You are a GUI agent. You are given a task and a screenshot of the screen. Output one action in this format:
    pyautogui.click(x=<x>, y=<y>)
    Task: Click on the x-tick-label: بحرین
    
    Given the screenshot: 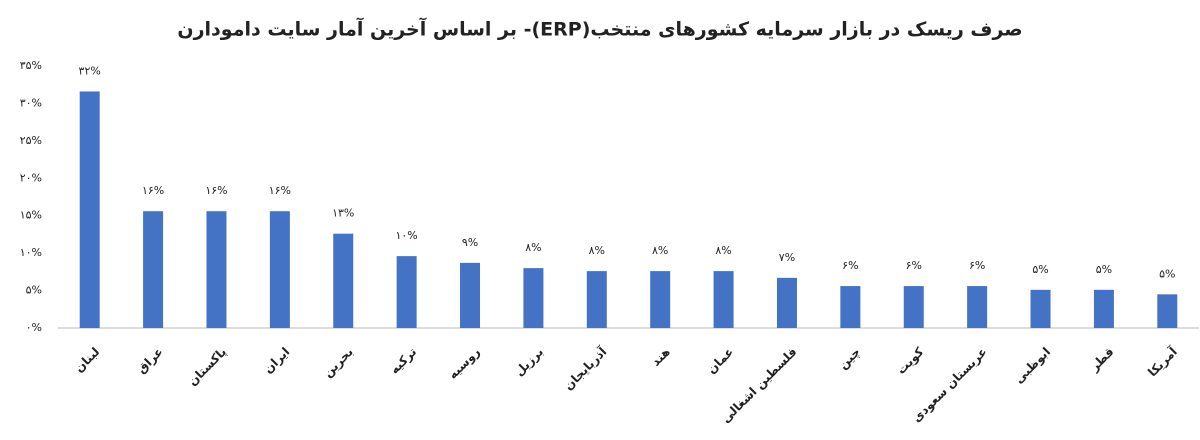 What is the action you would take?
    pyautogui.click(x=338, y=362)
    